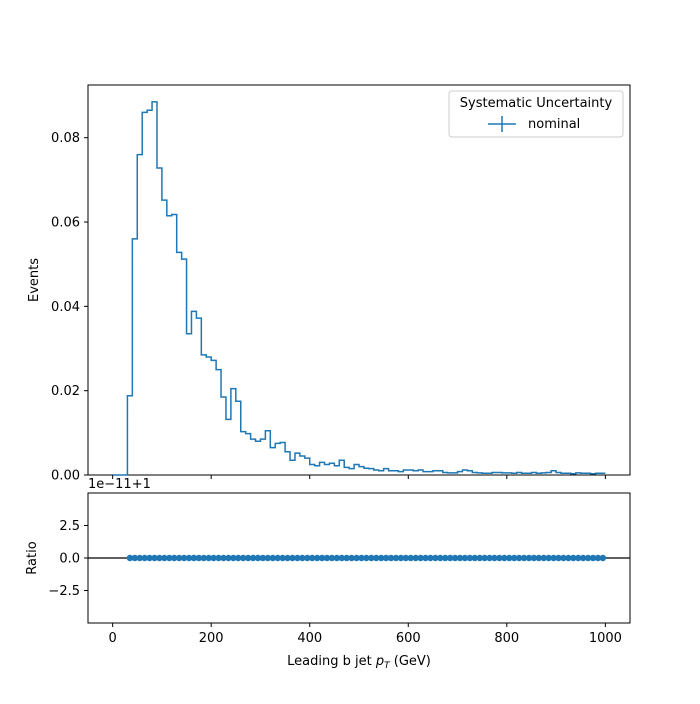 The width and height of the screenshot is (700, 704). What do you see at coordinates (410, 661) in the screenshot?
I see `x-axis-label-unit: (GeV)` at bounding box center [410, 661].